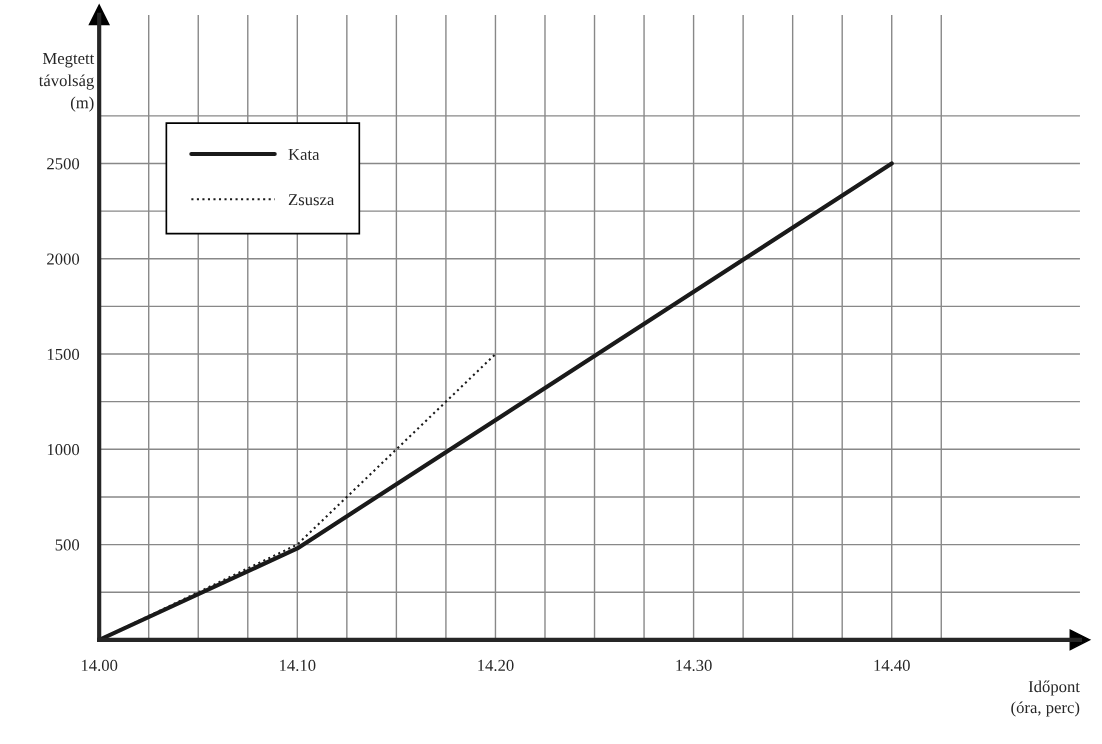  What do you see at coordinates (66, 82) in the screenshot?
I see `y-axis-title: Megtett távolság (m)` at bounding box center [66, 82].